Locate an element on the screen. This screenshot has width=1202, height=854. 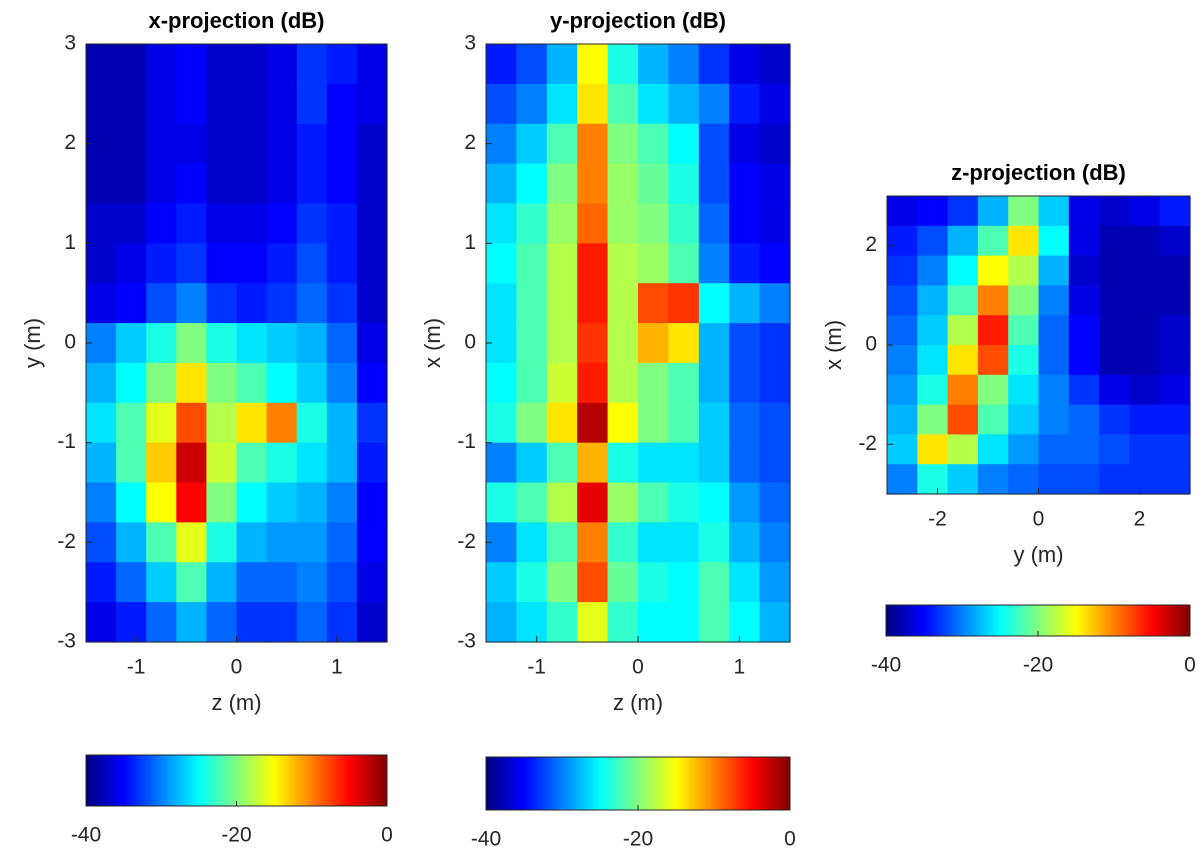
title: z-projection (dB) is located at coordinates (1038, 172).